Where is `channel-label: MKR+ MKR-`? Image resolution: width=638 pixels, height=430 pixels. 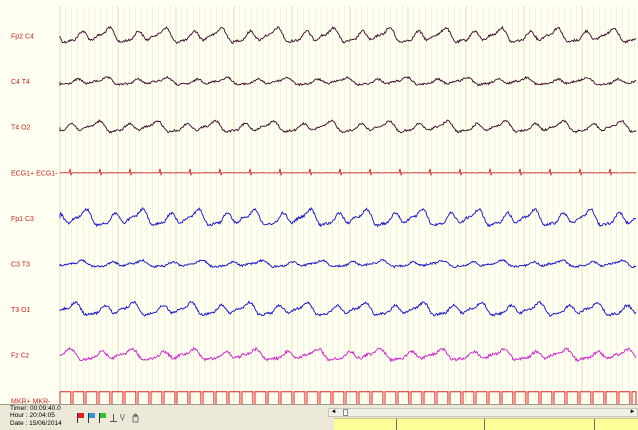 channel-label: MKR+ MKR- is located at coordinates (31, 401).